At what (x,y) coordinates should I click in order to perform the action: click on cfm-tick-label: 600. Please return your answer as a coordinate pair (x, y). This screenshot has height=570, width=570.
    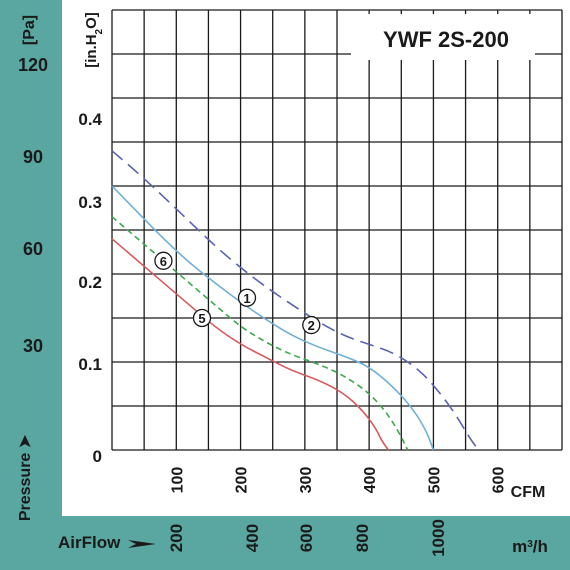
    Looking at the image, I should click on (499, 480).